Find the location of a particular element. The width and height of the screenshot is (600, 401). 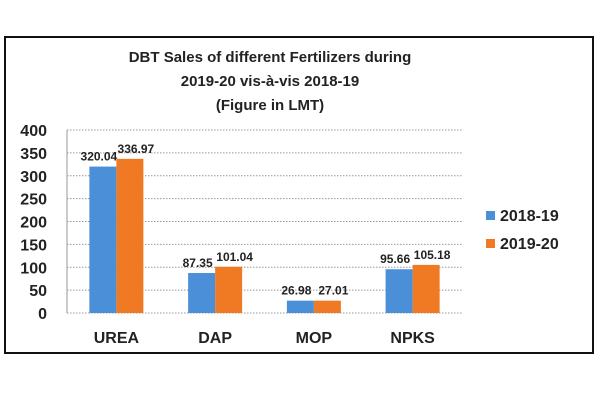

y-tick-label: 0 is located at coordinates (42, 314).